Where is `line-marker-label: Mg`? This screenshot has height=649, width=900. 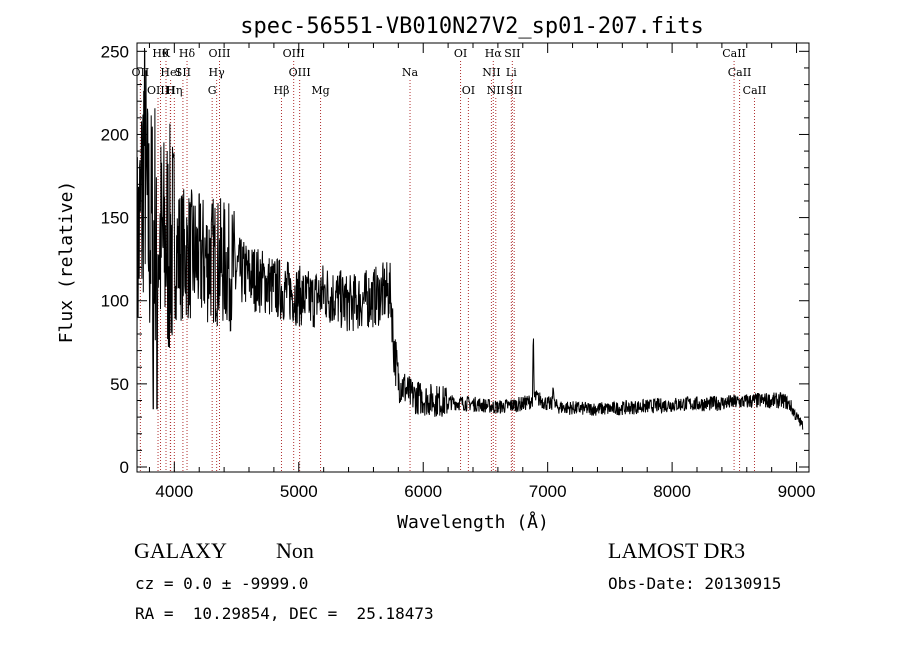 line-marker-label: Mg is located at coordinates (320, 90).